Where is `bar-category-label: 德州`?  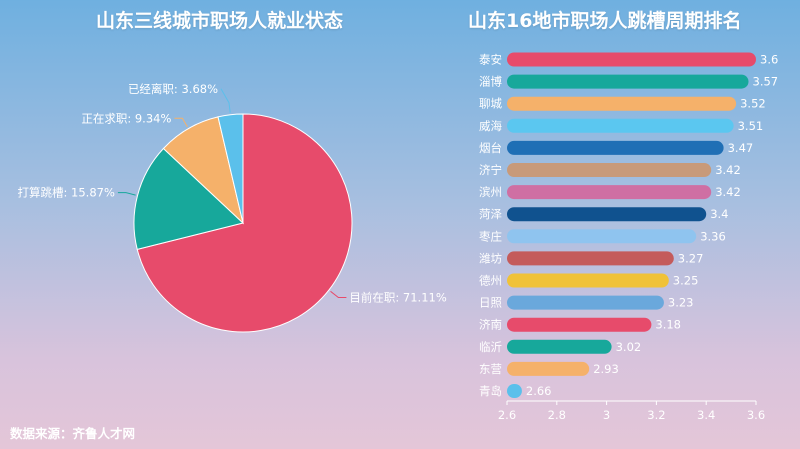
bar-category-label: 德州 is located at coordinates (490, 281).